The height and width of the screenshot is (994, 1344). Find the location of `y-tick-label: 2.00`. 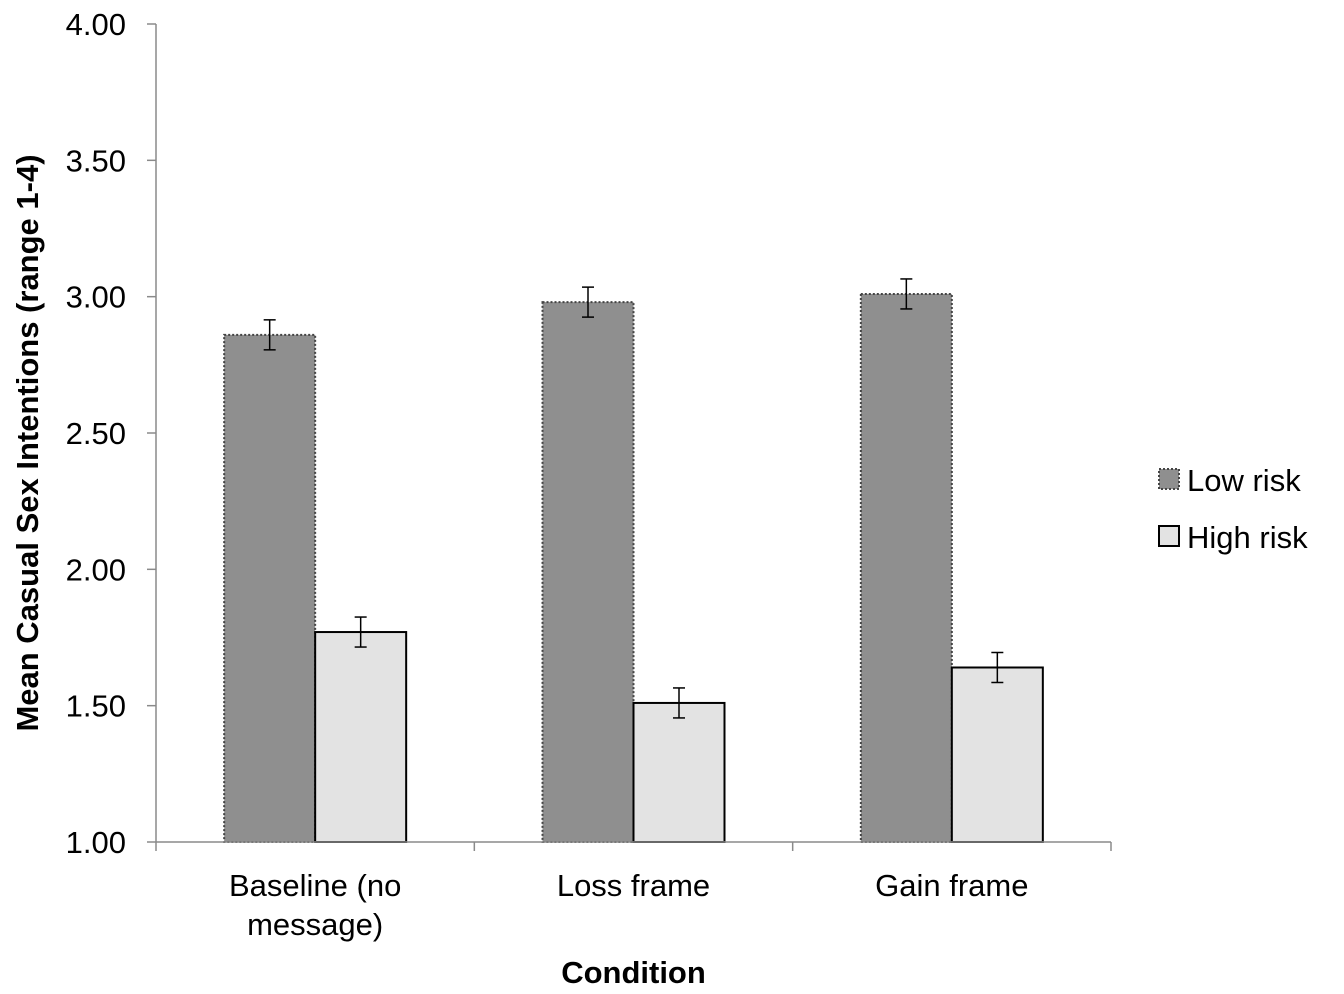

y-tick-label: 2.00 is located at coordinates (96, 569).